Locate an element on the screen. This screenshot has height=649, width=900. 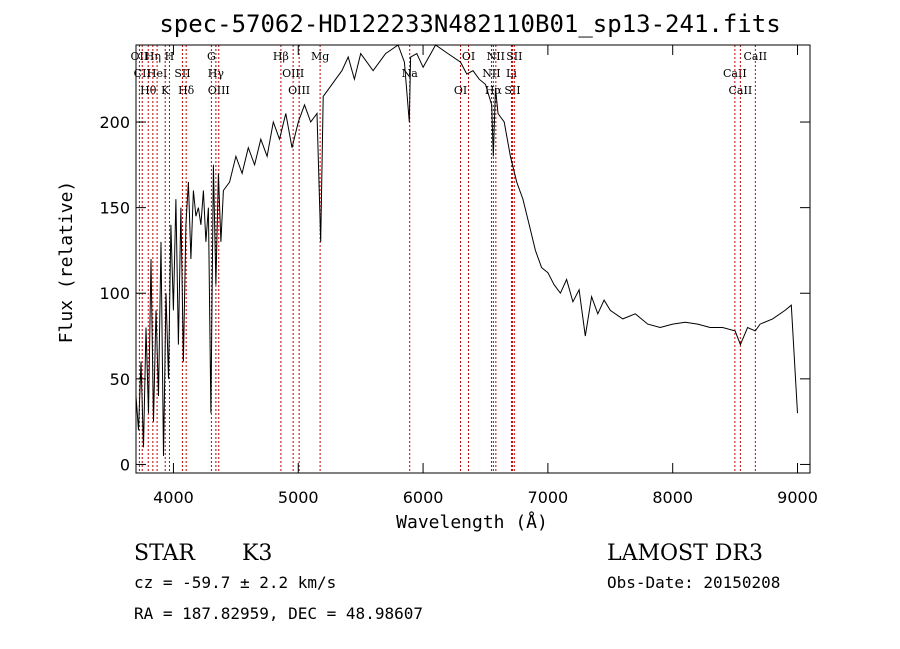
coordinates: RA = 187.82959, DEC = 48.98607 is located at coordinates (278, 613).